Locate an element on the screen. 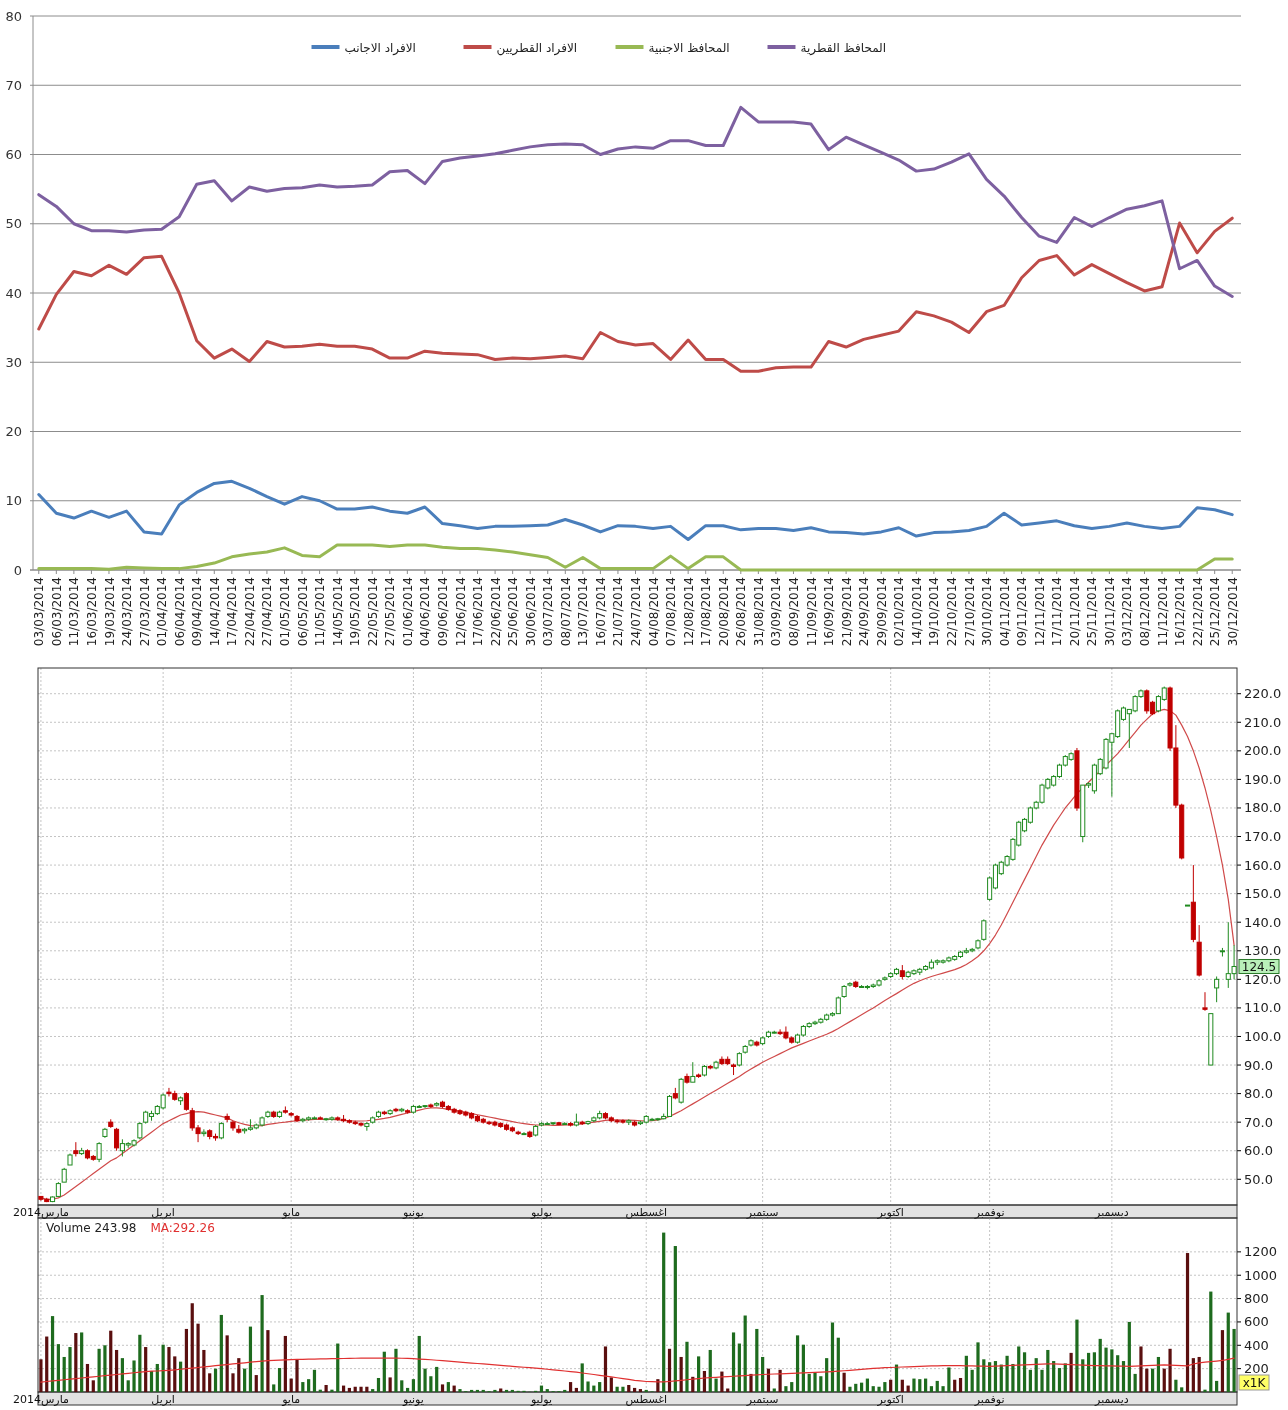 Image resolution: width=1288 pixels, height=1410 pixels. x-tick-label: 04/08/2014 is located at coordinates (653, 612).